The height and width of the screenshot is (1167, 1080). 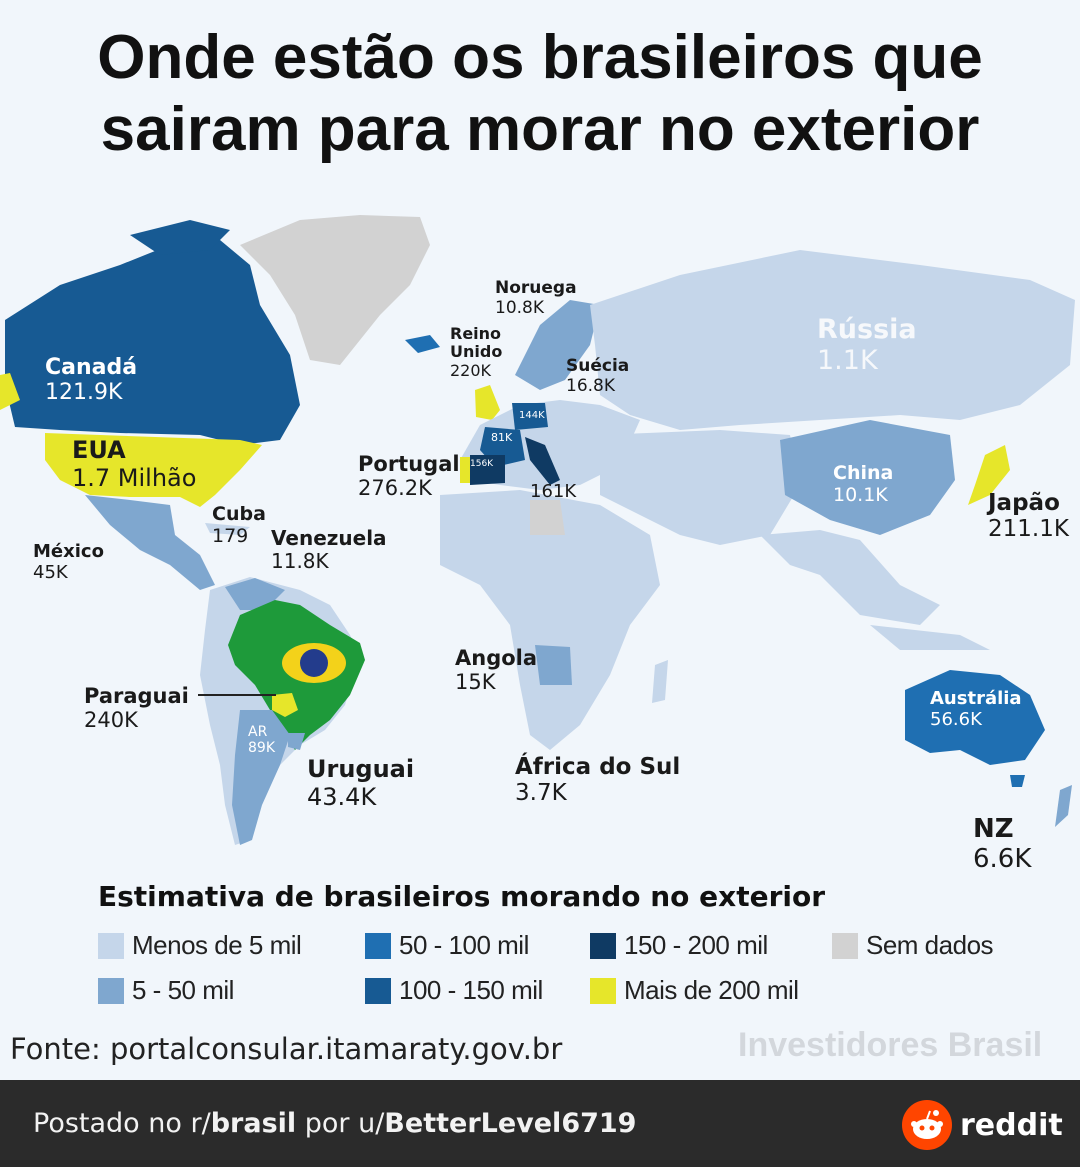 I want to click on legend-item-over-200k: Mais de 200 mil, so click(x=694, y=990).